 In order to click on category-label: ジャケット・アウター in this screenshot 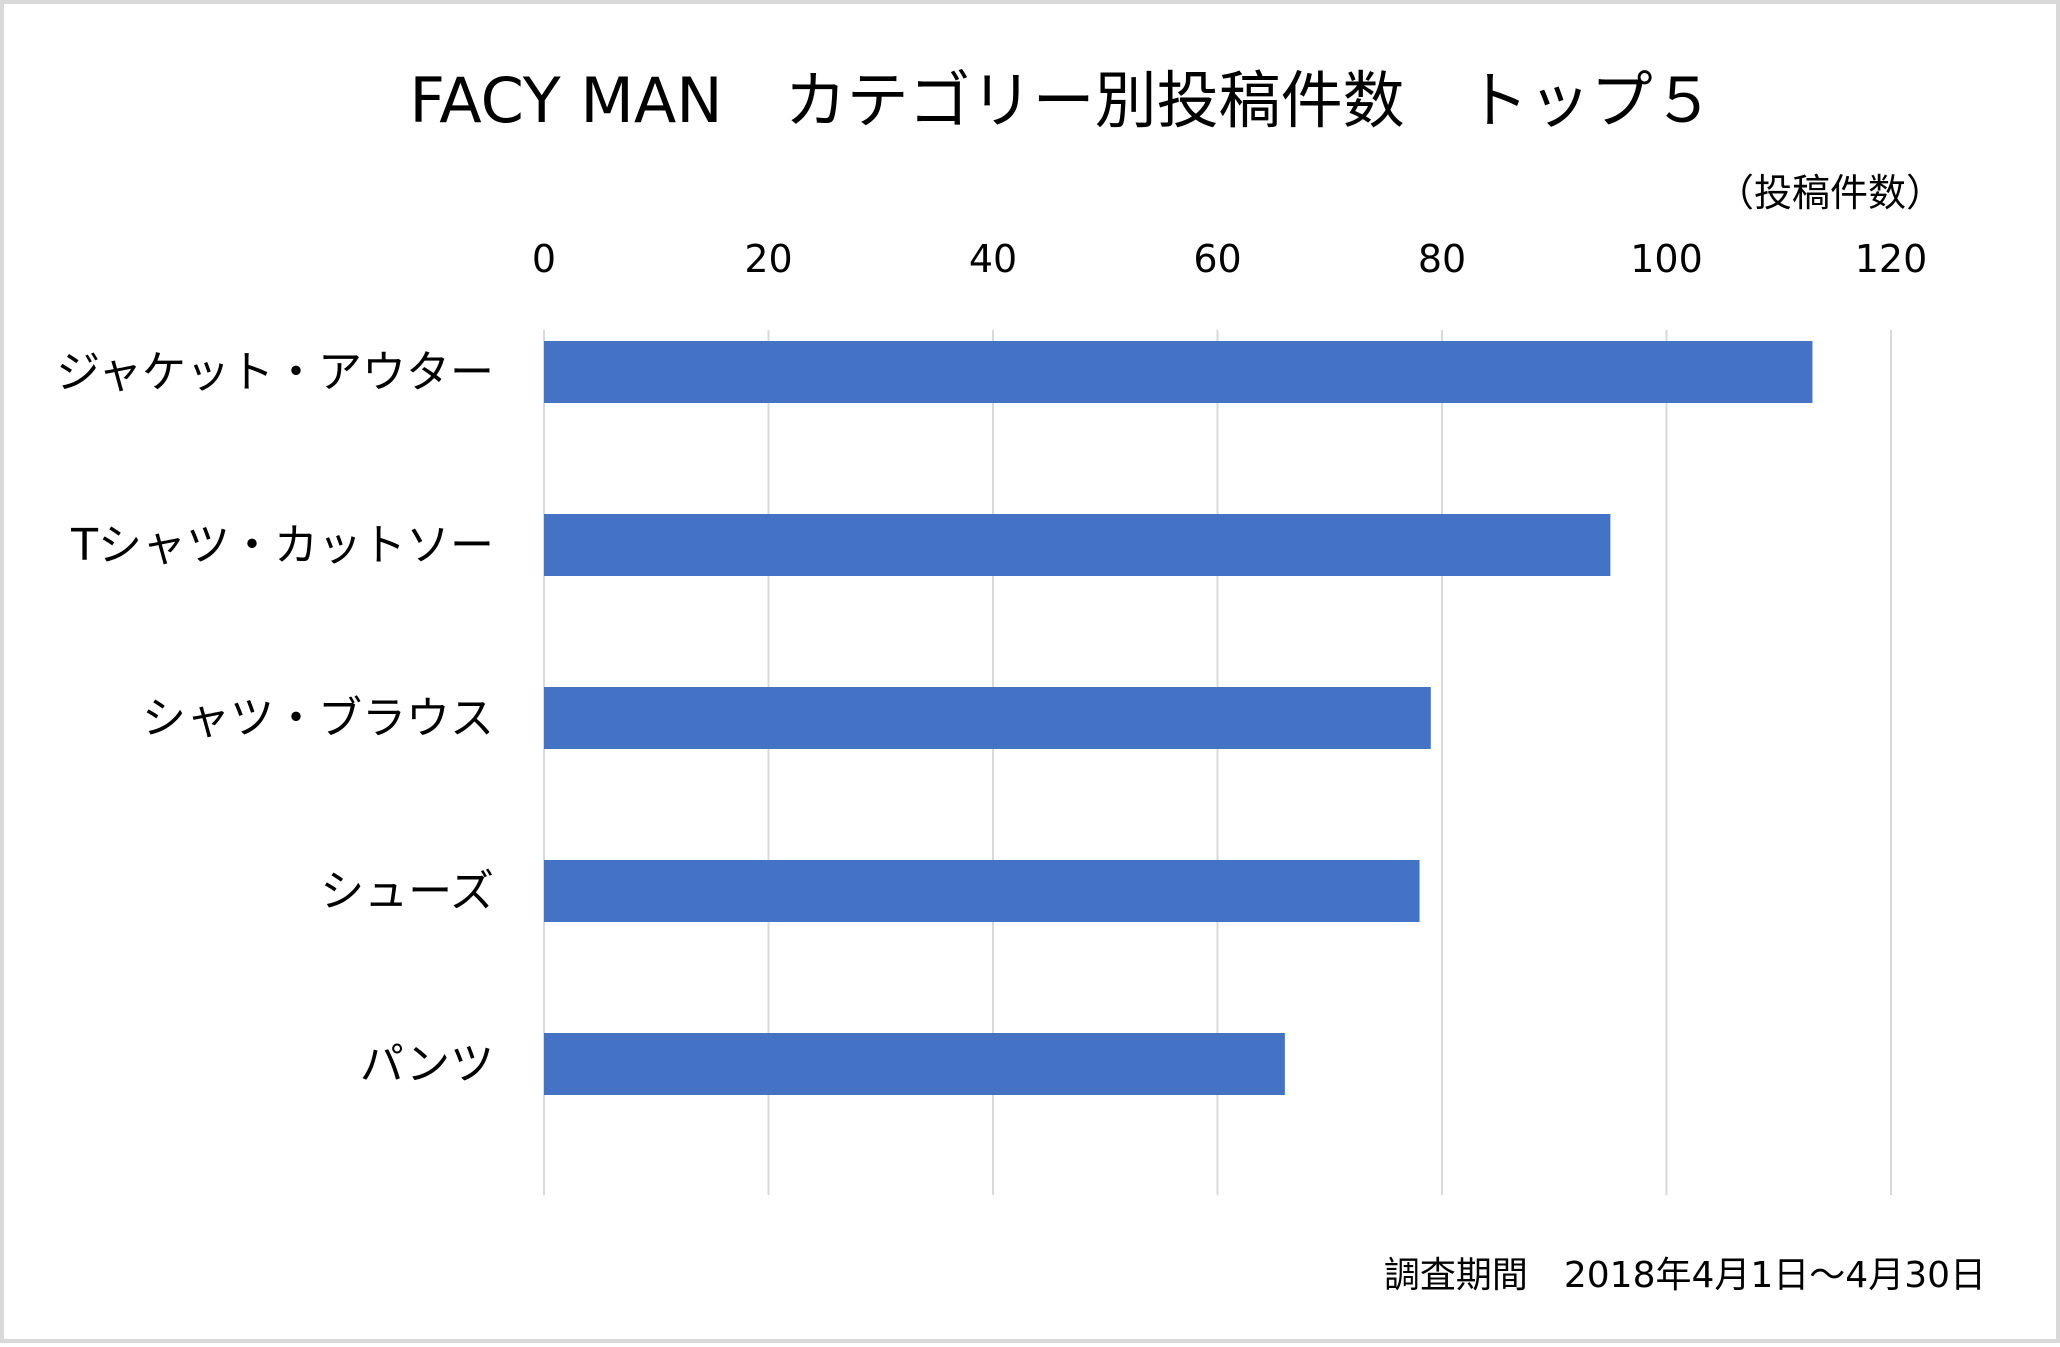, I will do `click(275, 372)`.